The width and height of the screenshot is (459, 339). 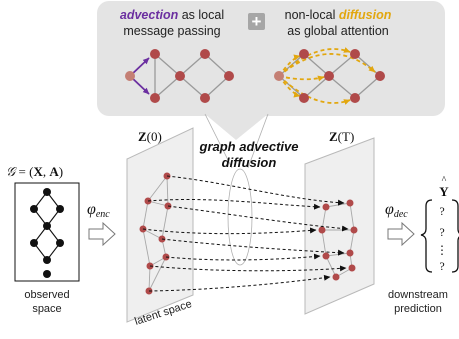 What do you see at coordinates (418, 309) in the screenshot?
I see `downstream-label-line2: prediction` at bounding box center [418, 309].